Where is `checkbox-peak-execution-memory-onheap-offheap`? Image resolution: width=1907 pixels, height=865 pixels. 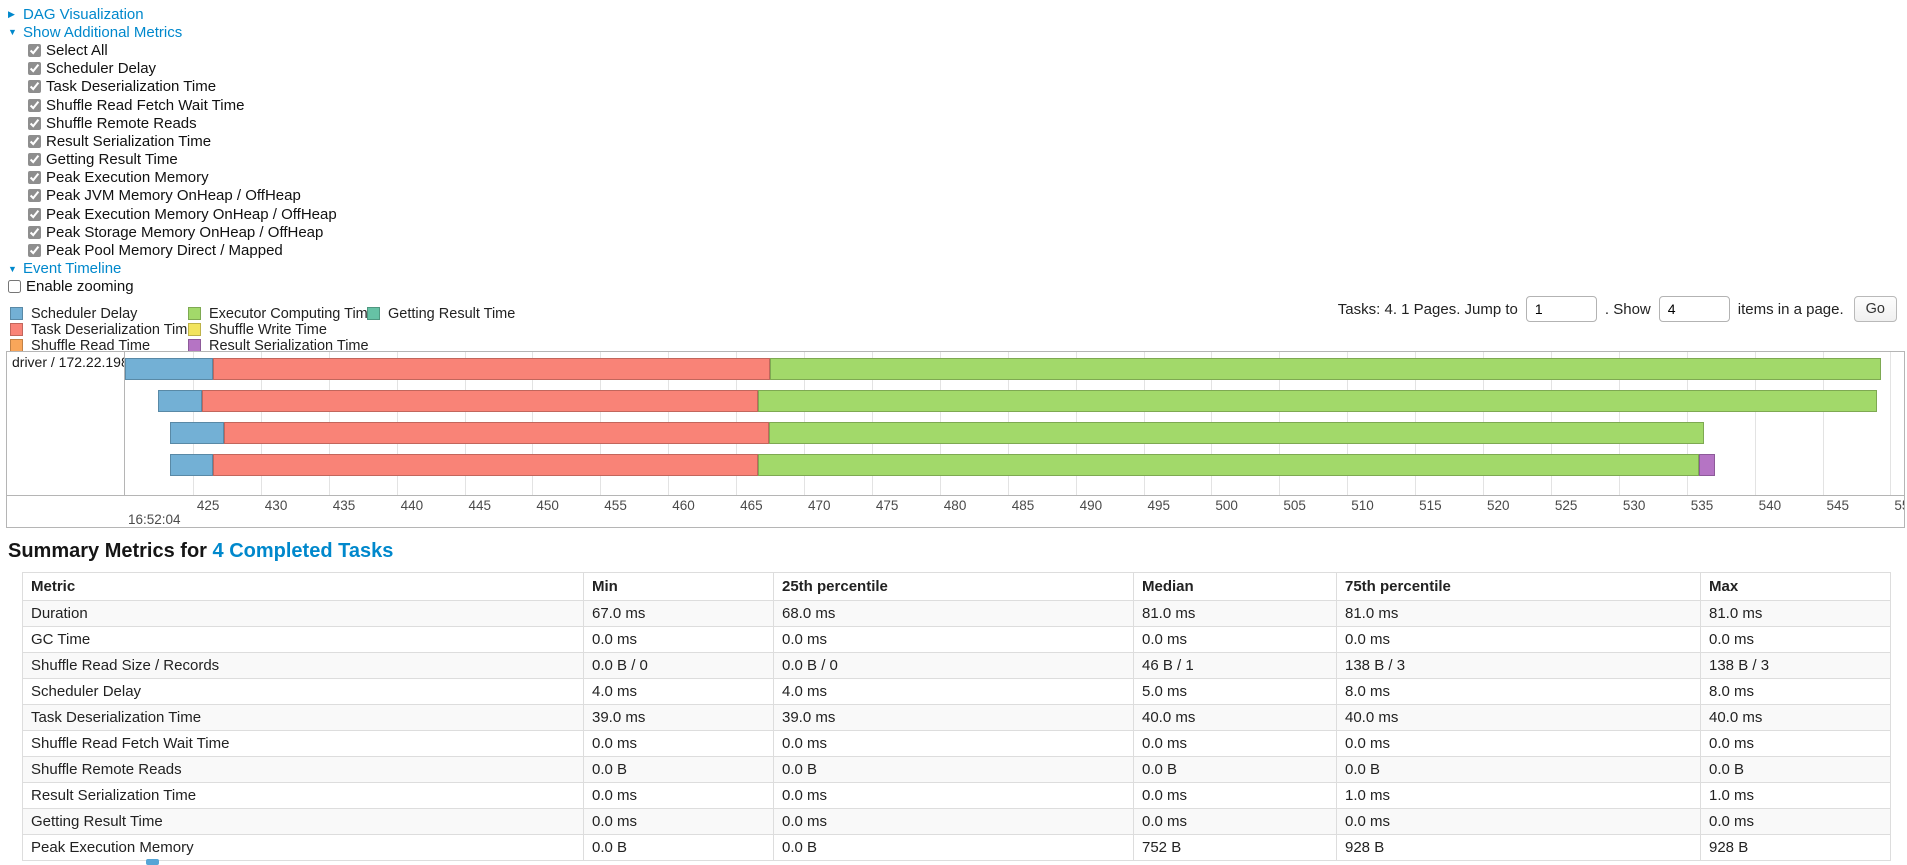 checkbox-peak-execution-memory-onheap-offheap is located at coordinates (34, 214).